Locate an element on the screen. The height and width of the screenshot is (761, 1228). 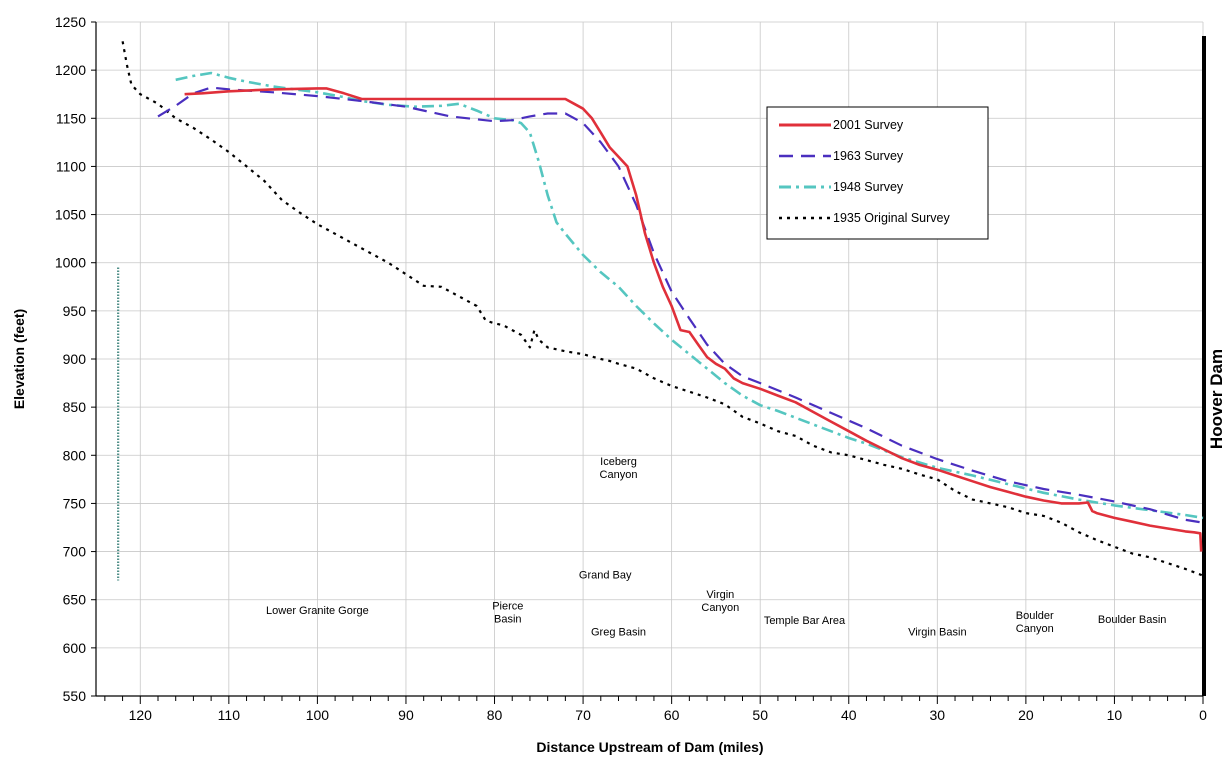
x-axis-title: Distance Upstream of Dam (miles) is located at coordinates (649, 747).